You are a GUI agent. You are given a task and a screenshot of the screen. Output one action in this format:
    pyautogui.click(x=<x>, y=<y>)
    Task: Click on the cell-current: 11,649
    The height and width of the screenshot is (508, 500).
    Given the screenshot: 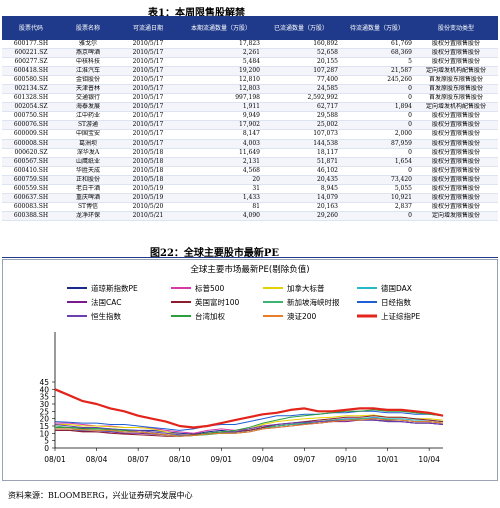 What is the action you would take?
    pyautogui.click(x=221, y=153)
    